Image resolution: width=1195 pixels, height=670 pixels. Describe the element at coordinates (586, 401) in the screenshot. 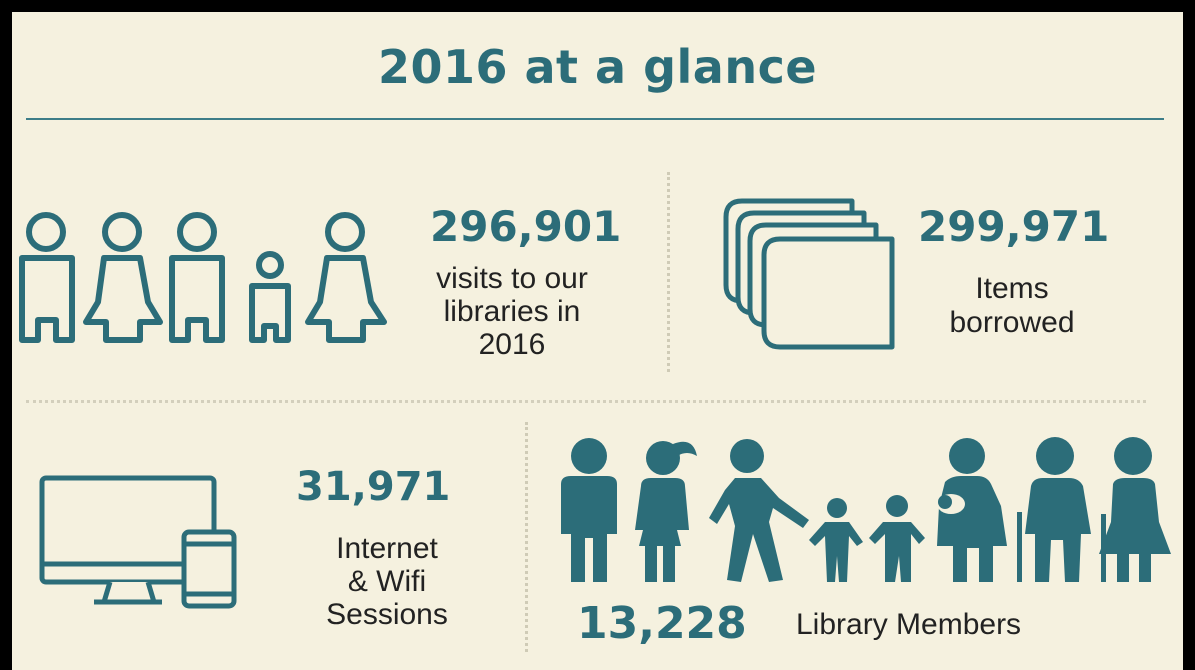

I see `row-divider` at that location.